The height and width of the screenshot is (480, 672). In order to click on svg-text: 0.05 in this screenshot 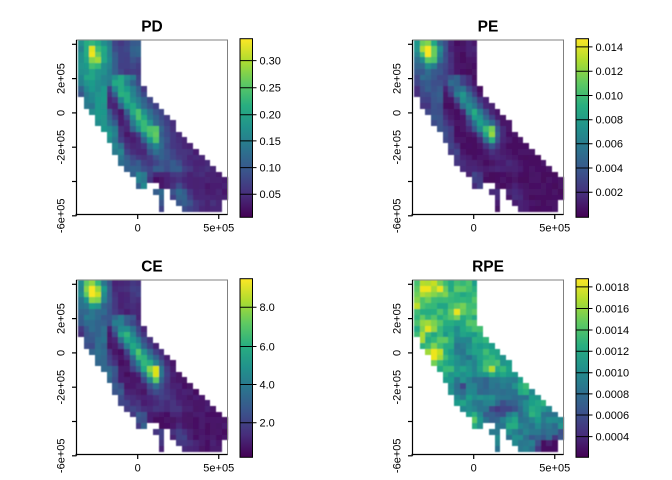, I will do `click(270, 195)`.